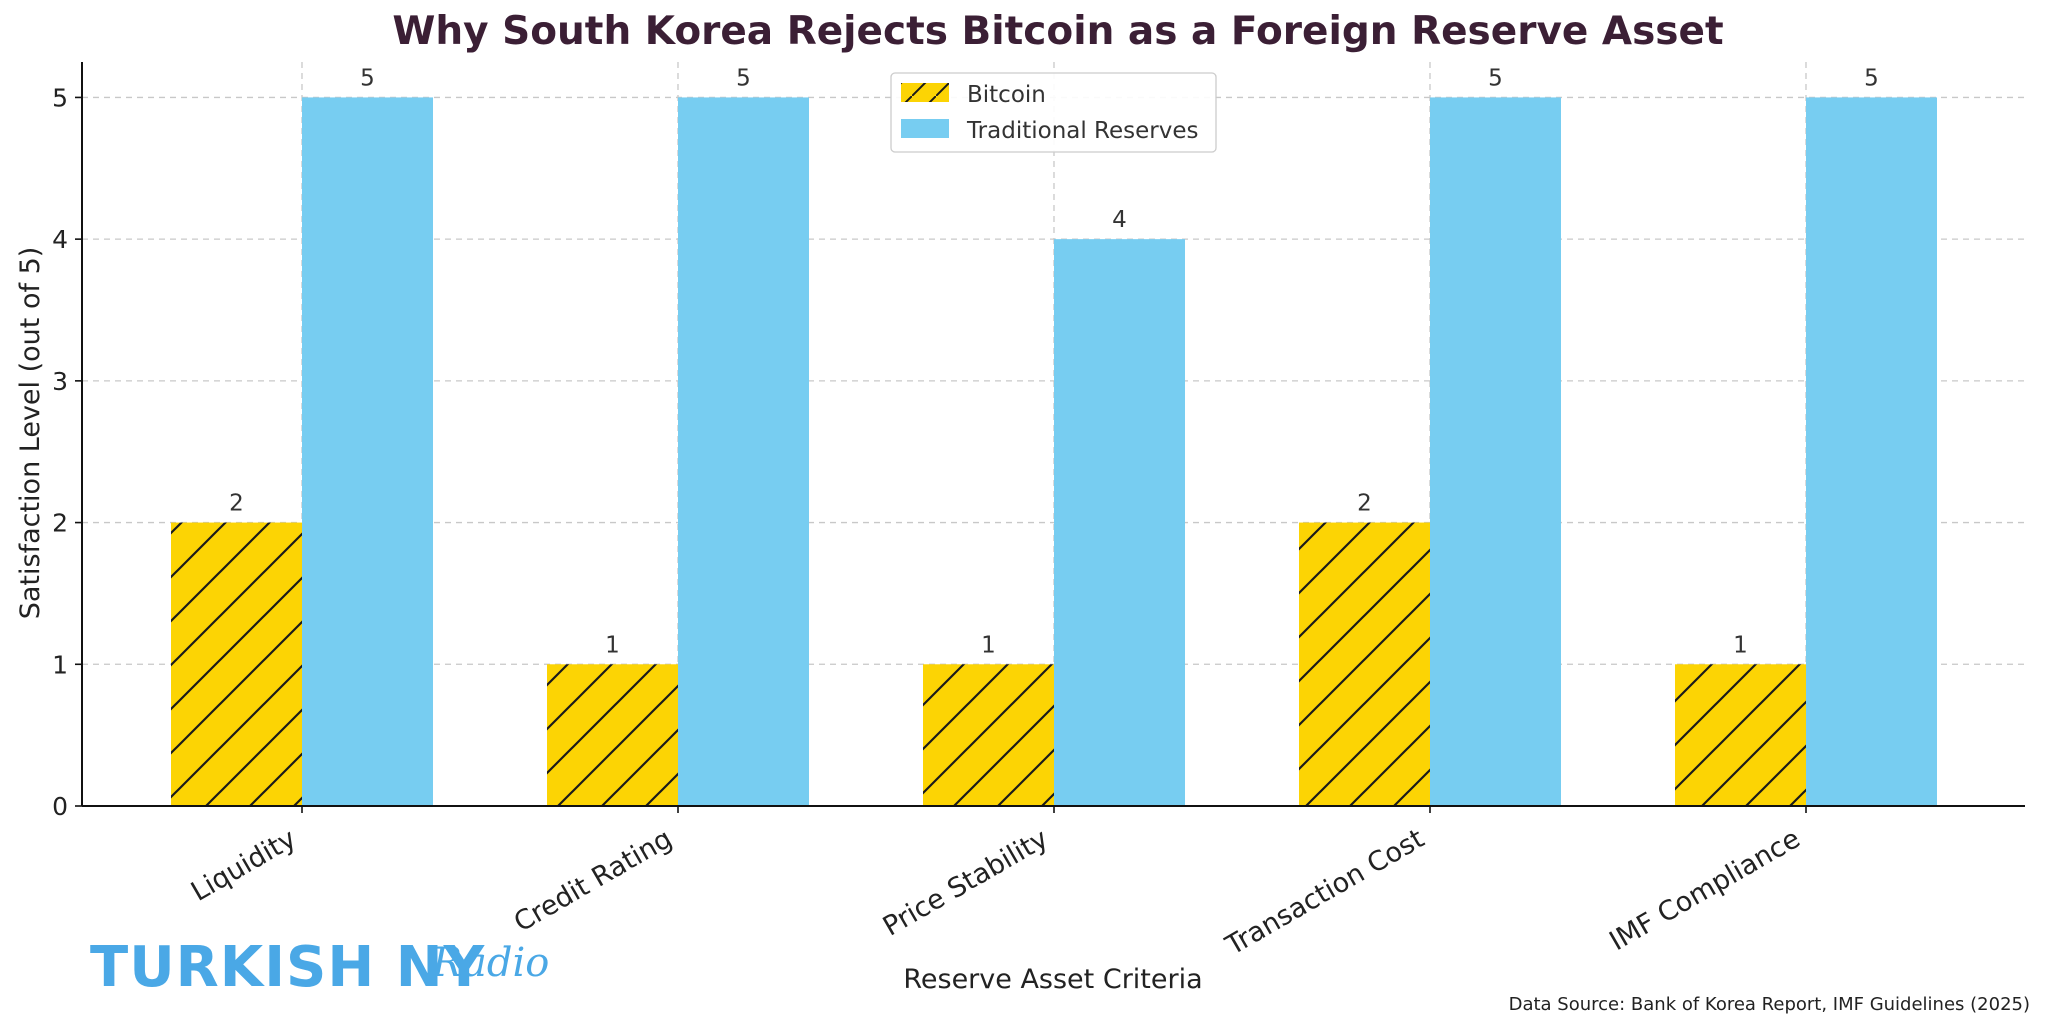 Image resolution: width=2048 pixels, height=1035 pixels. Describe the element at coordinates (1082, 131) in the screenshot. I see `legend-entry: Traditional Reserves` at that location.